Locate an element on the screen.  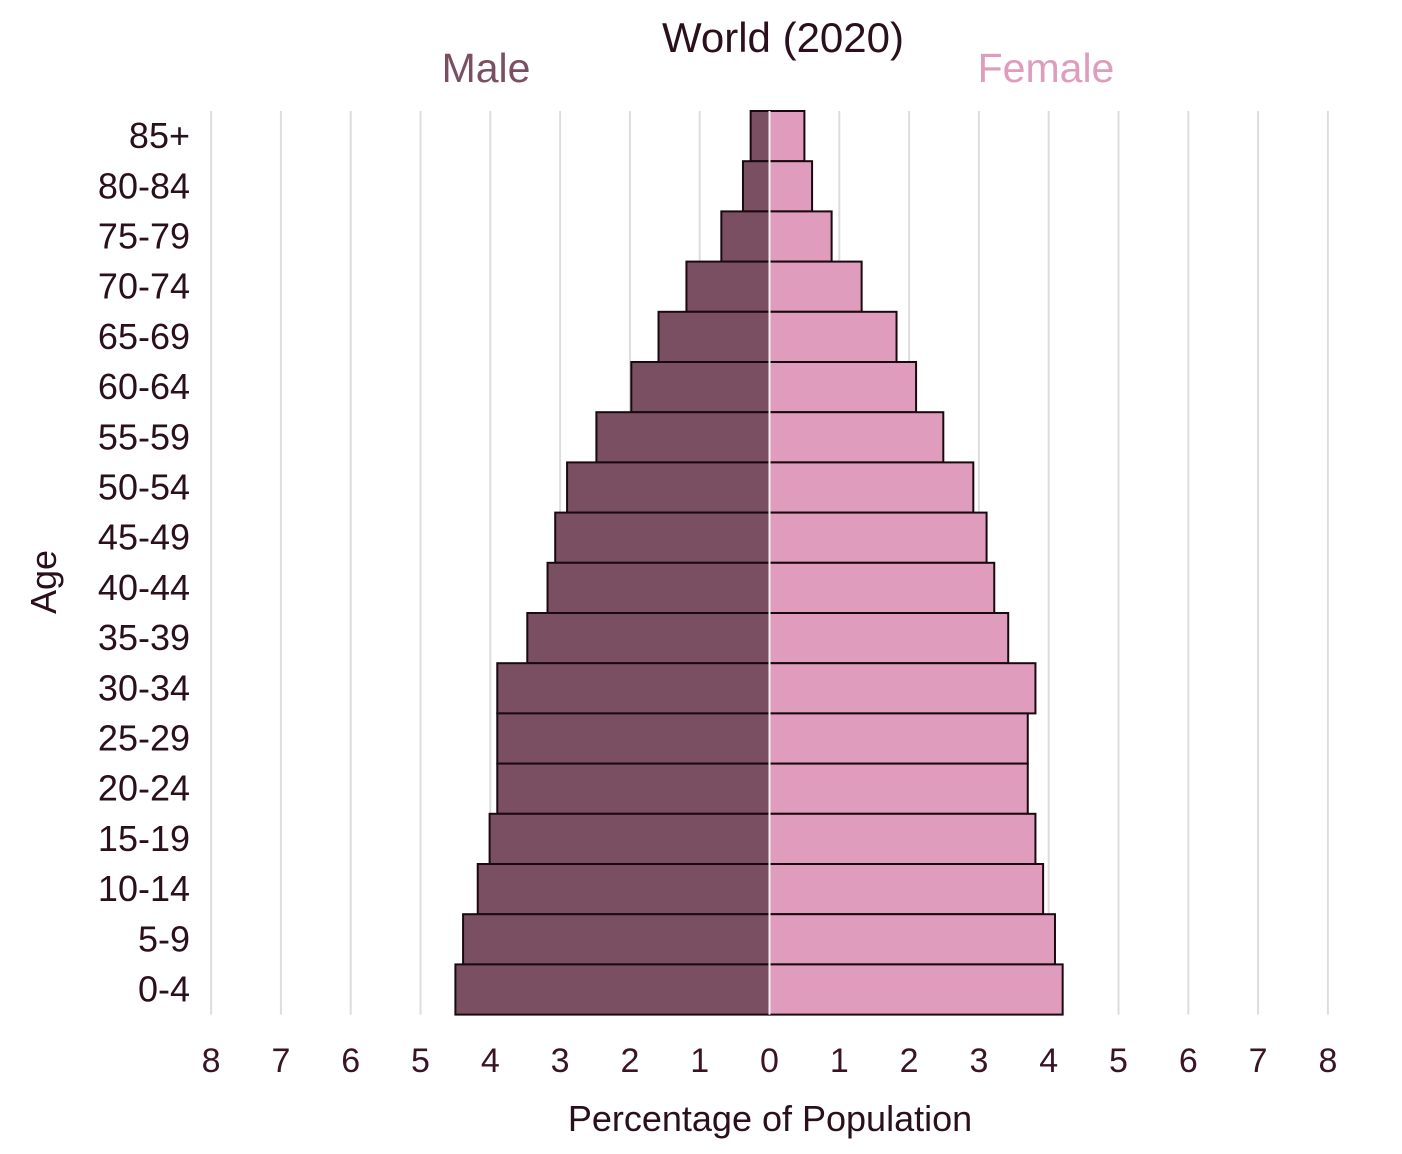
age-label: 0-4 is located at coordinates (164, 989).